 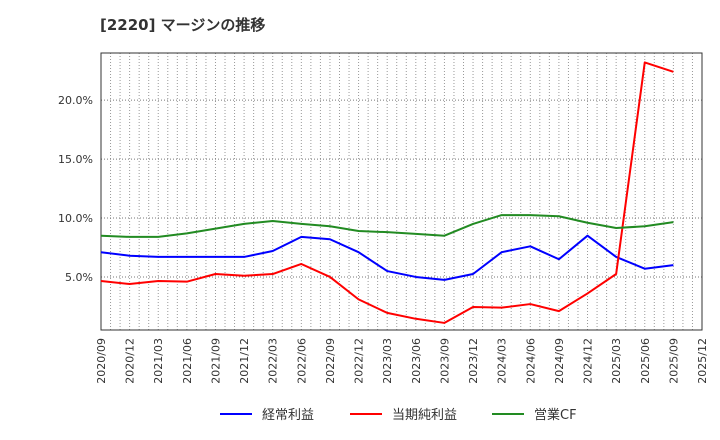 I want to click on x-tick-label: 2020/12, so click(x=130, y=361).